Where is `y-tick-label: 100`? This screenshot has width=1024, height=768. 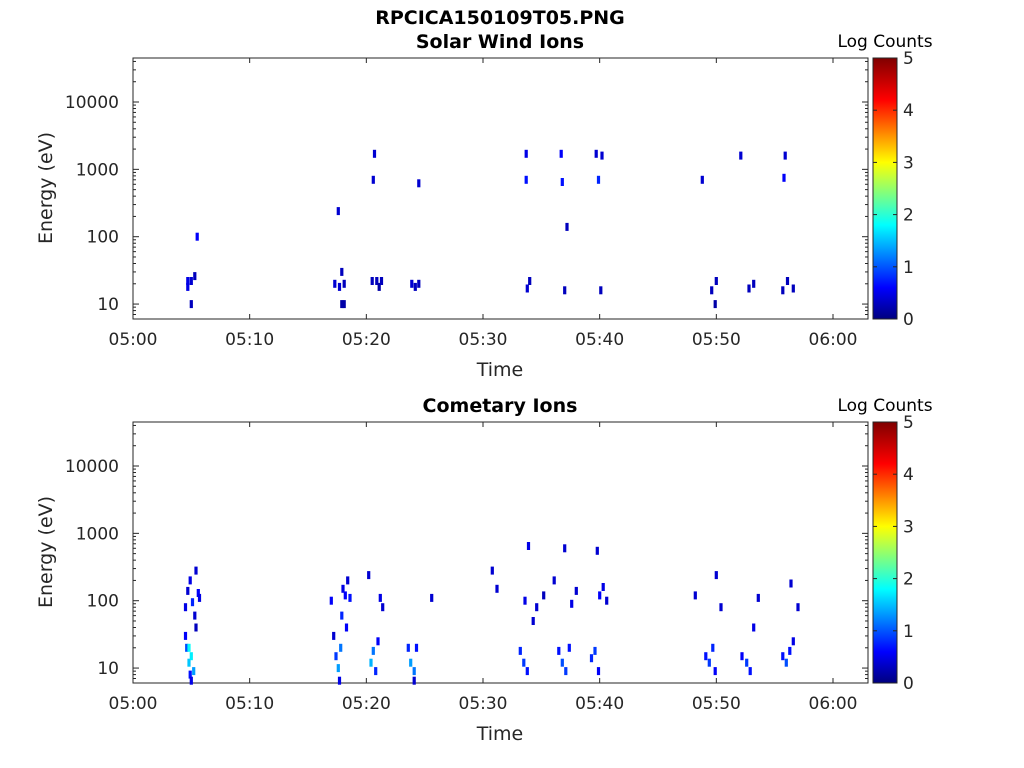
y-tick-label: 100 is located at coordinates (103, 238).